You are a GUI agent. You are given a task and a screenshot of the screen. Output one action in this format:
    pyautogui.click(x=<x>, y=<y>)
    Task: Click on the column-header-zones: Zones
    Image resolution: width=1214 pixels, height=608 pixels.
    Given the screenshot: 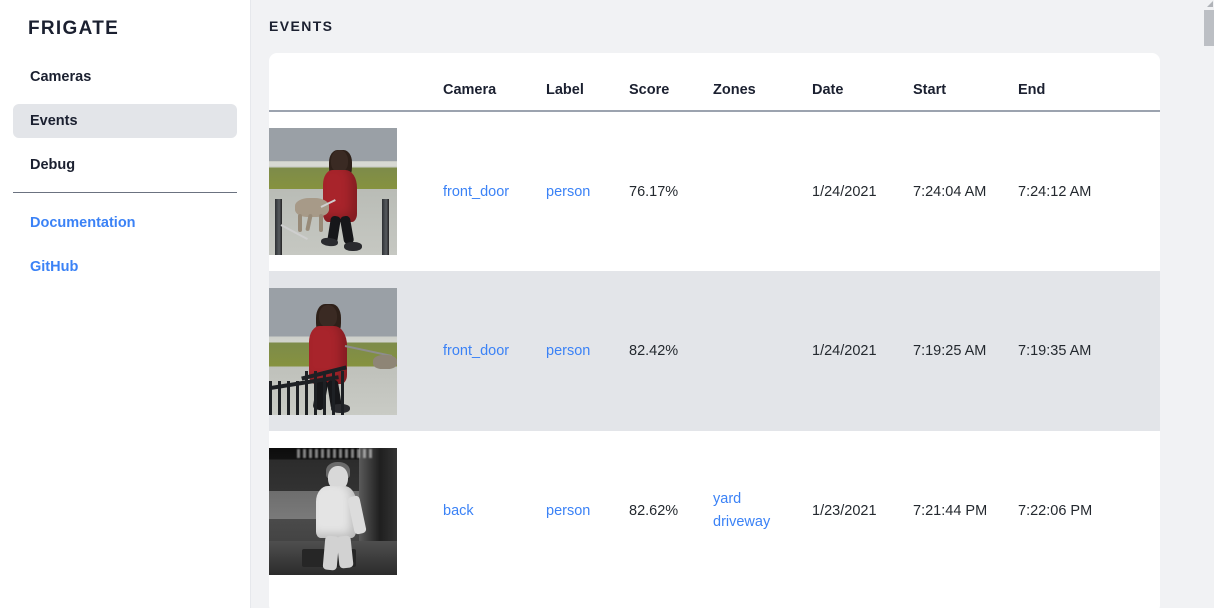 What is the action you would take?
    pyautogui.click(x=734, y=90)
    